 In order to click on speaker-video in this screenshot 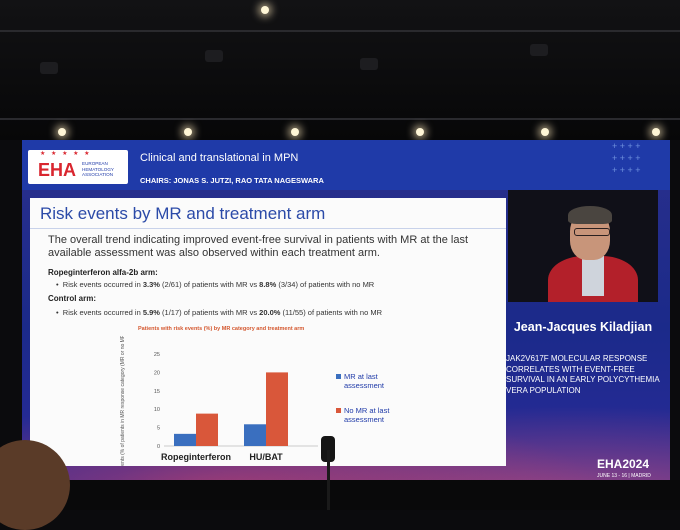, I will do `click(583, 246)`.